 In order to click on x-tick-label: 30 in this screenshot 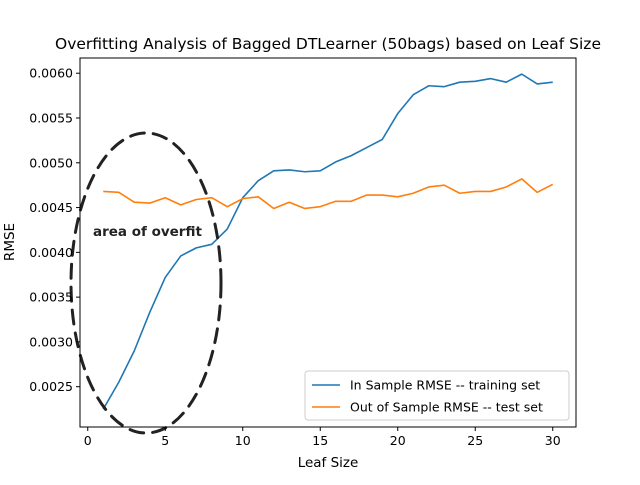, I will do `click(553, 440)`.